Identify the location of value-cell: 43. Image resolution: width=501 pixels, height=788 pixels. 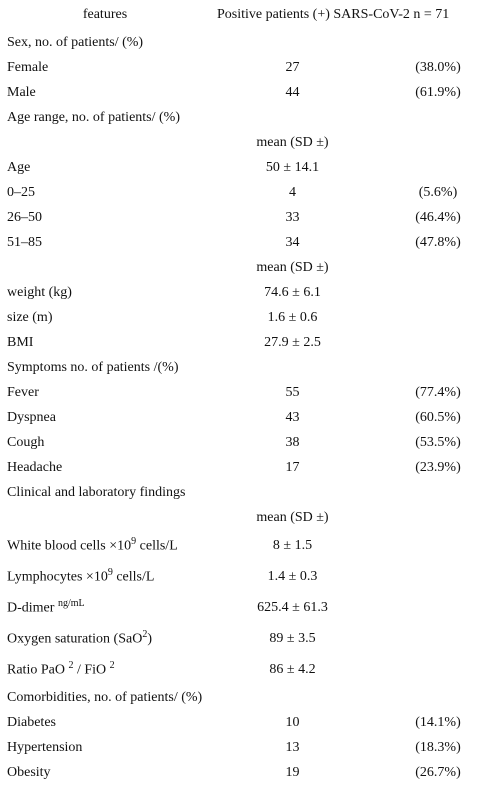
(292, 417).